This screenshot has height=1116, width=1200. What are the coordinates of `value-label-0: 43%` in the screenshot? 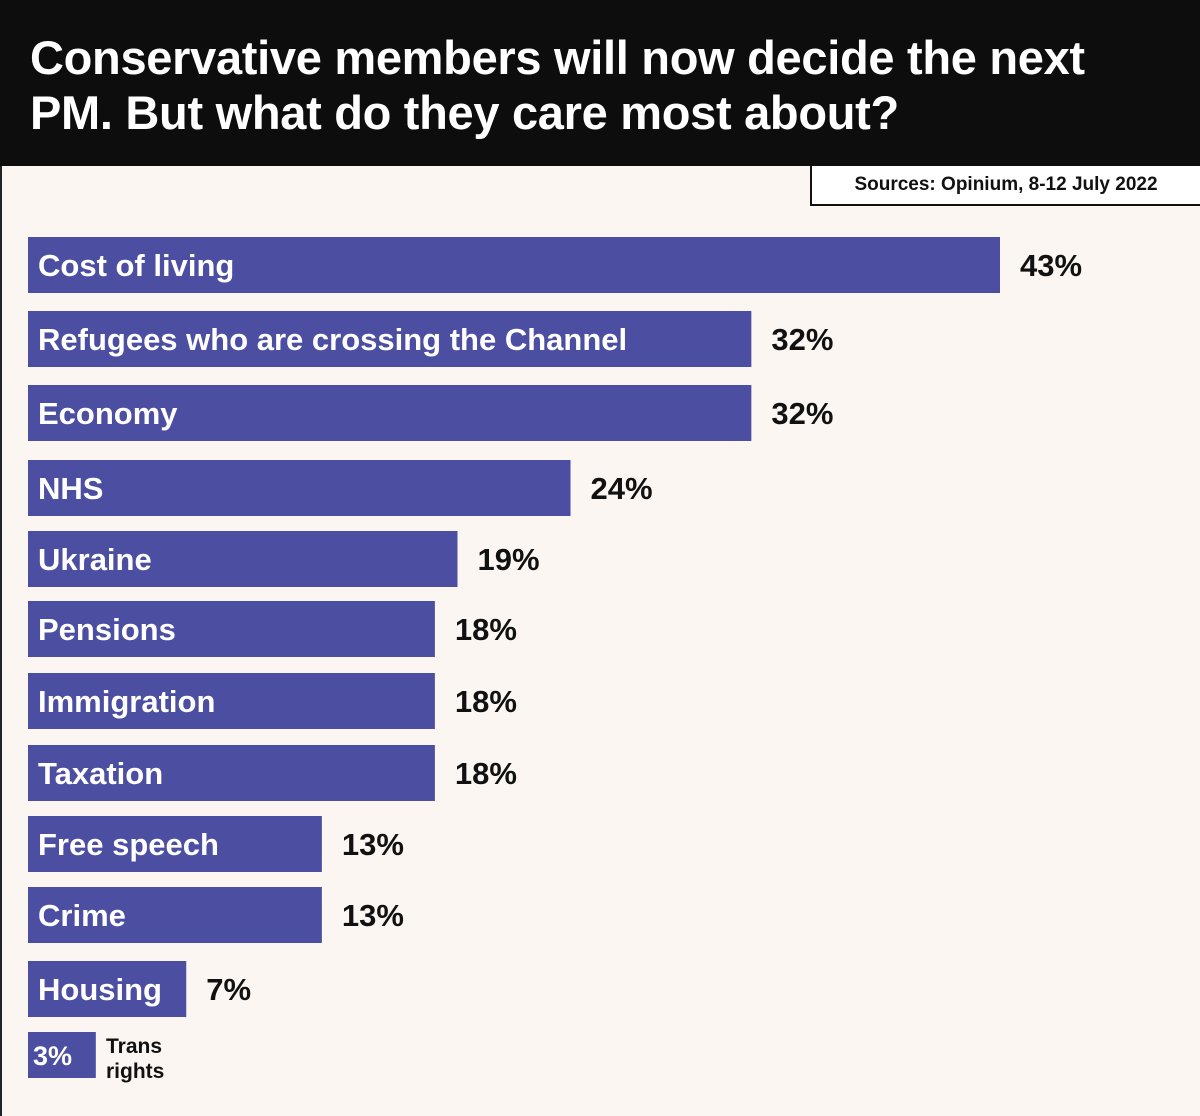 It's located at (1051, 265).